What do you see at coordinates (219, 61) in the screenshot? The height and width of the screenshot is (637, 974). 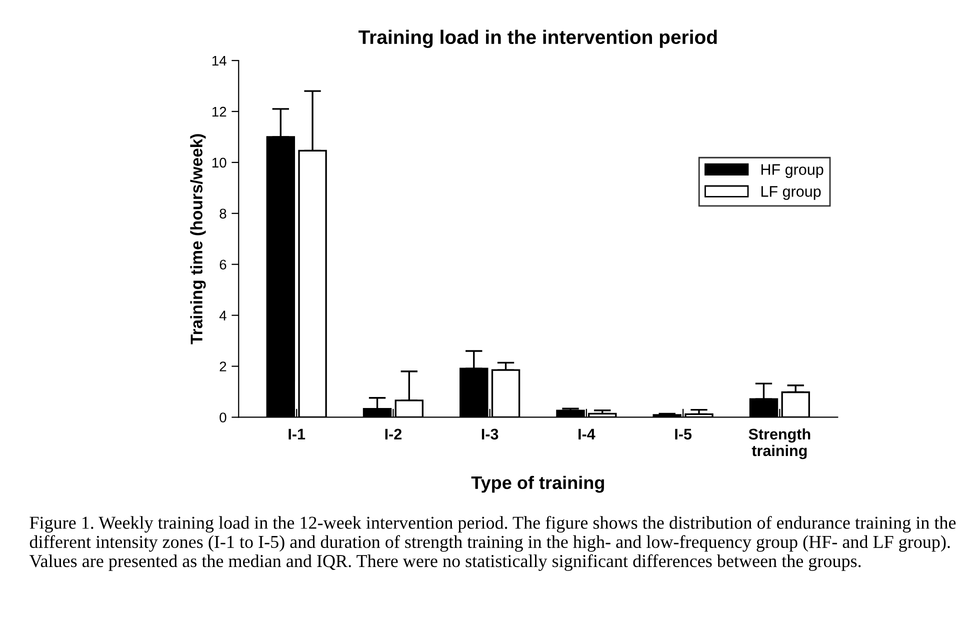 I see `y-tick-label: 14` at bounding box center [219, 61].